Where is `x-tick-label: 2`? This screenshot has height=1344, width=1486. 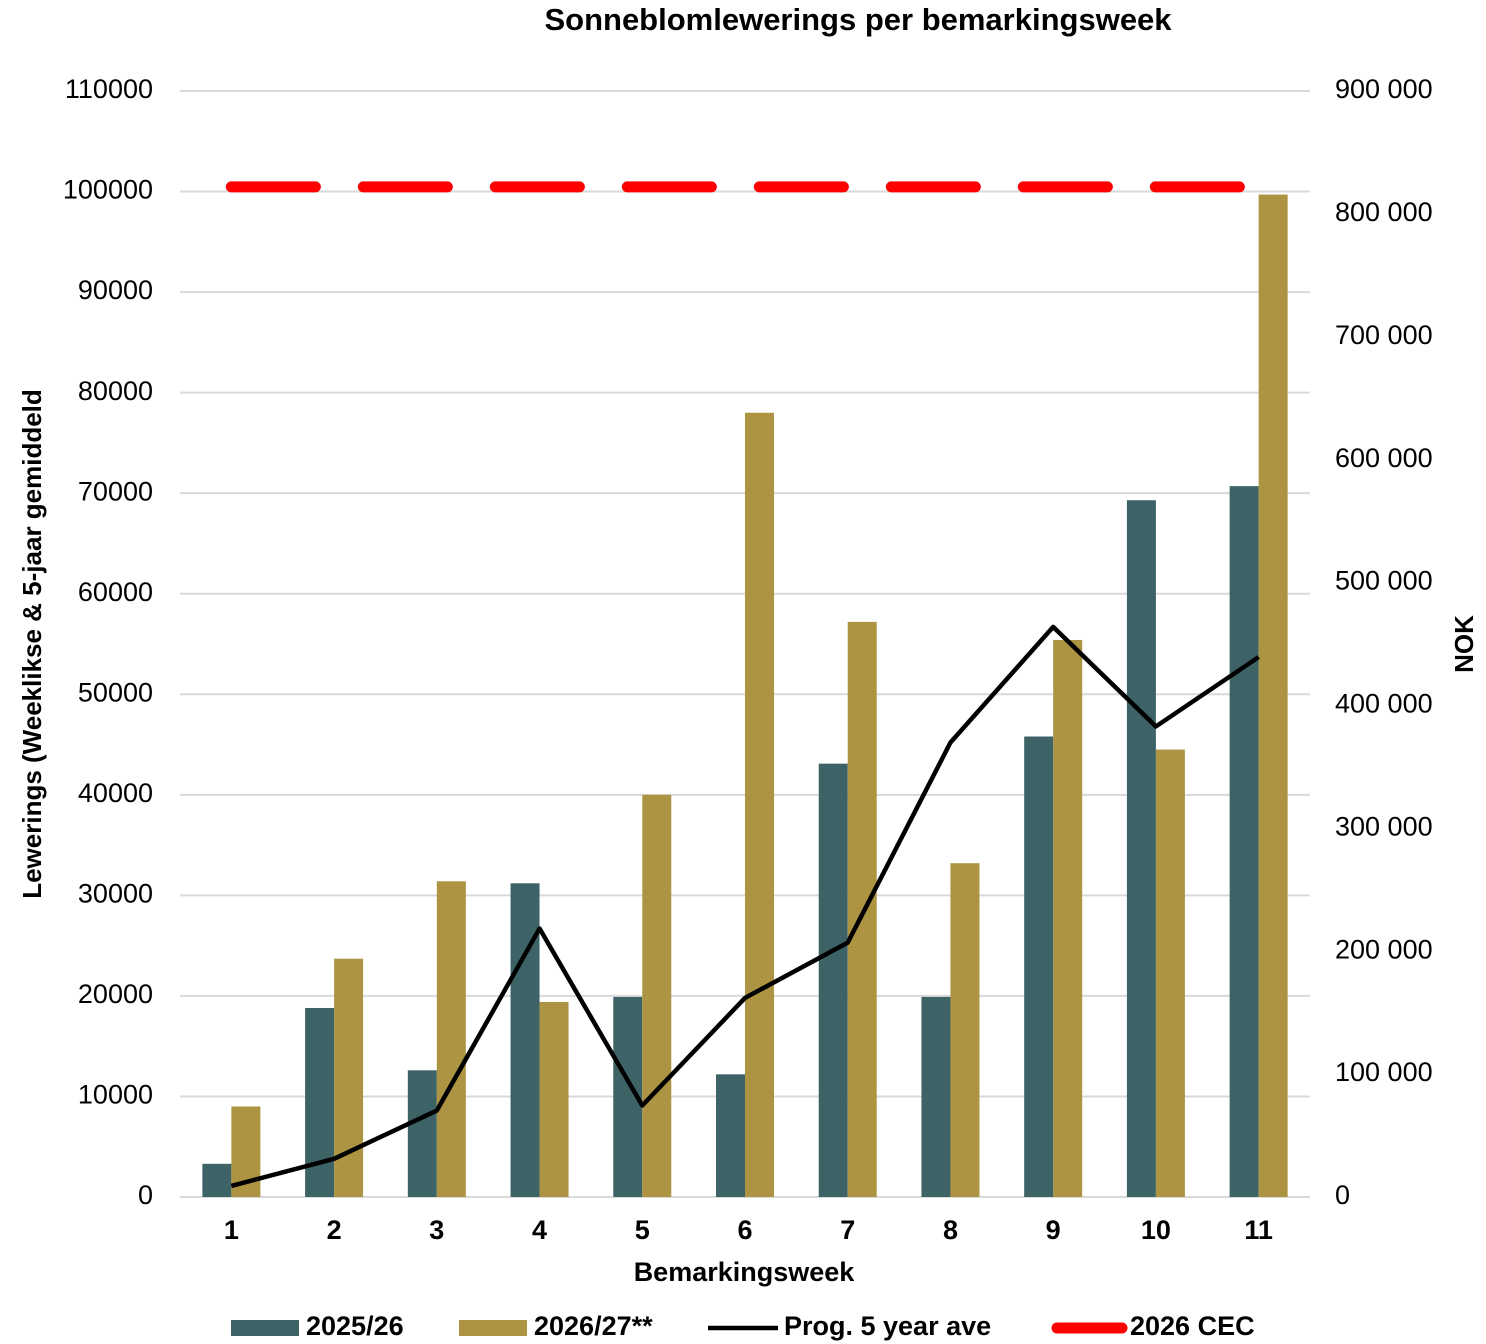
x-tick-label: 2 is located at coordinates (334, 1230).